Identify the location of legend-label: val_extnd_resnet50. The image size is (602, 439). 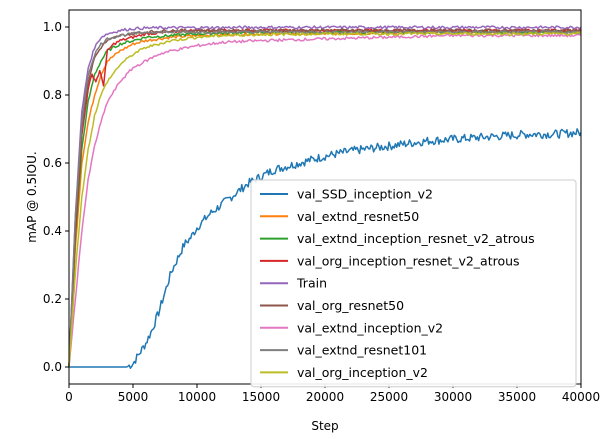
(358, 216).